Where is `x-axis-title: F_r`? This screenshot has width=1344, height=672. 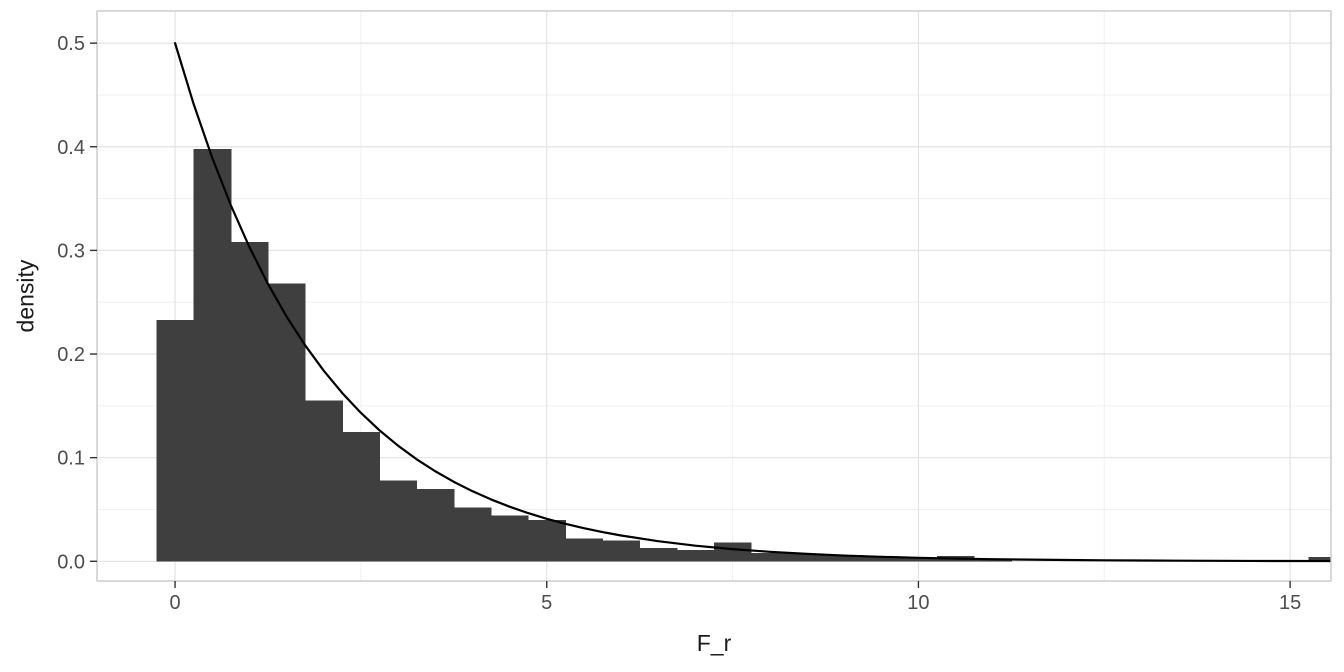
x-axis-title: F_r is located at coordinates (714, 643).